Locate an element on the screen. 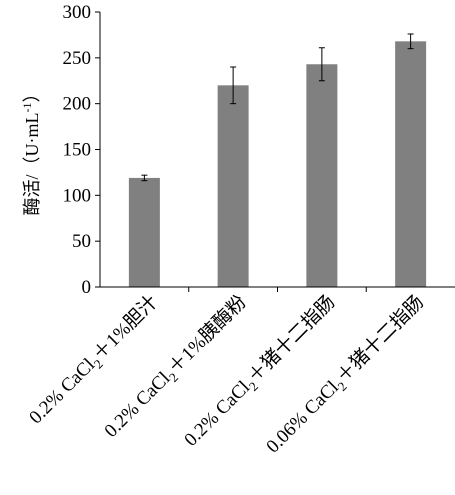 This screenshot has height=495, width=455. y-axis-label: 酶活/（U·mL-1） is located at coordinates (31, 150).